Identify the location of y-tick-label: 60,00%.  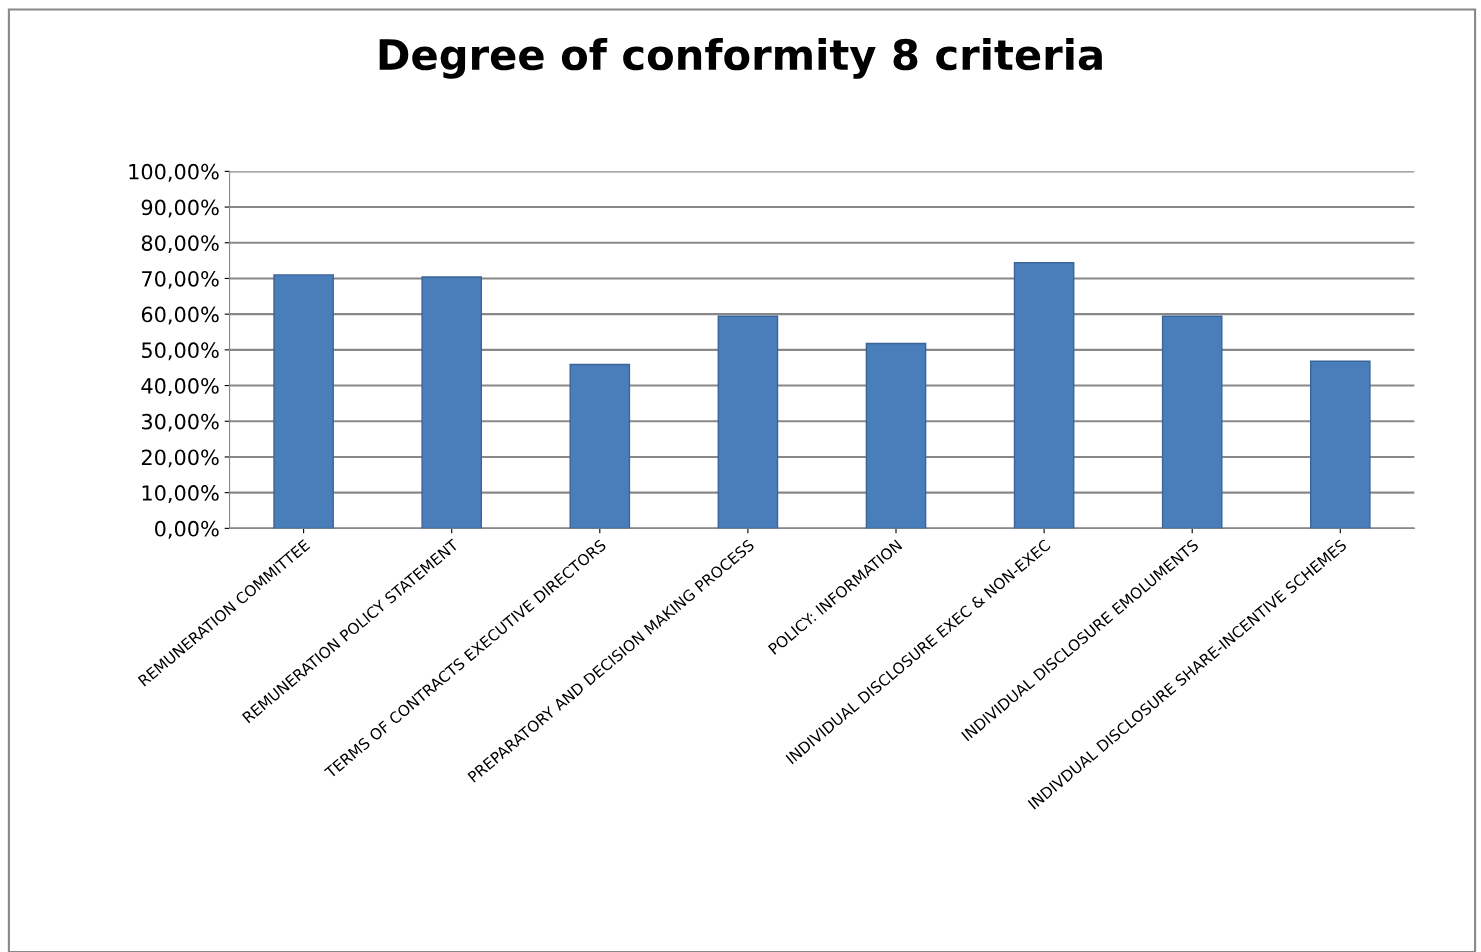
(180, 315).